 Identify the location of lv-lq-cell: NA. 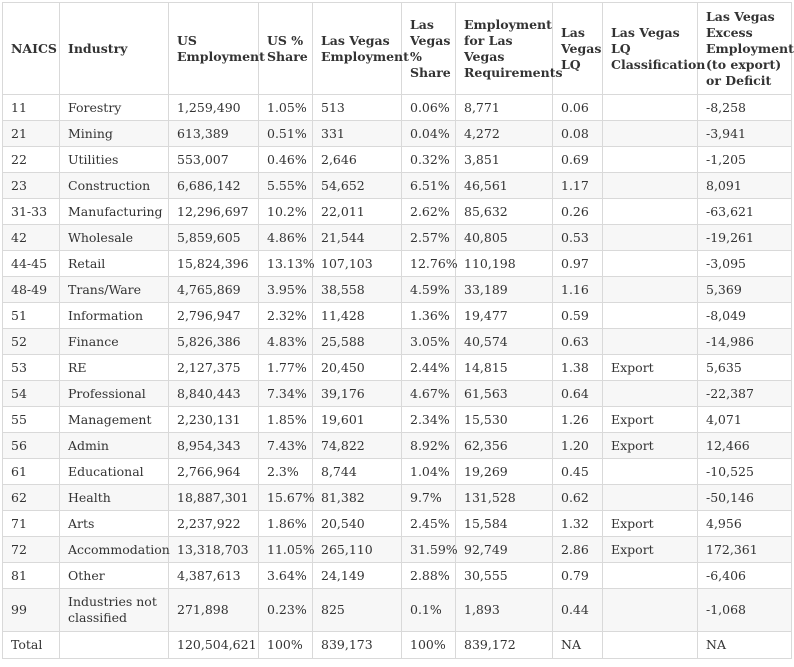
(577, 645).